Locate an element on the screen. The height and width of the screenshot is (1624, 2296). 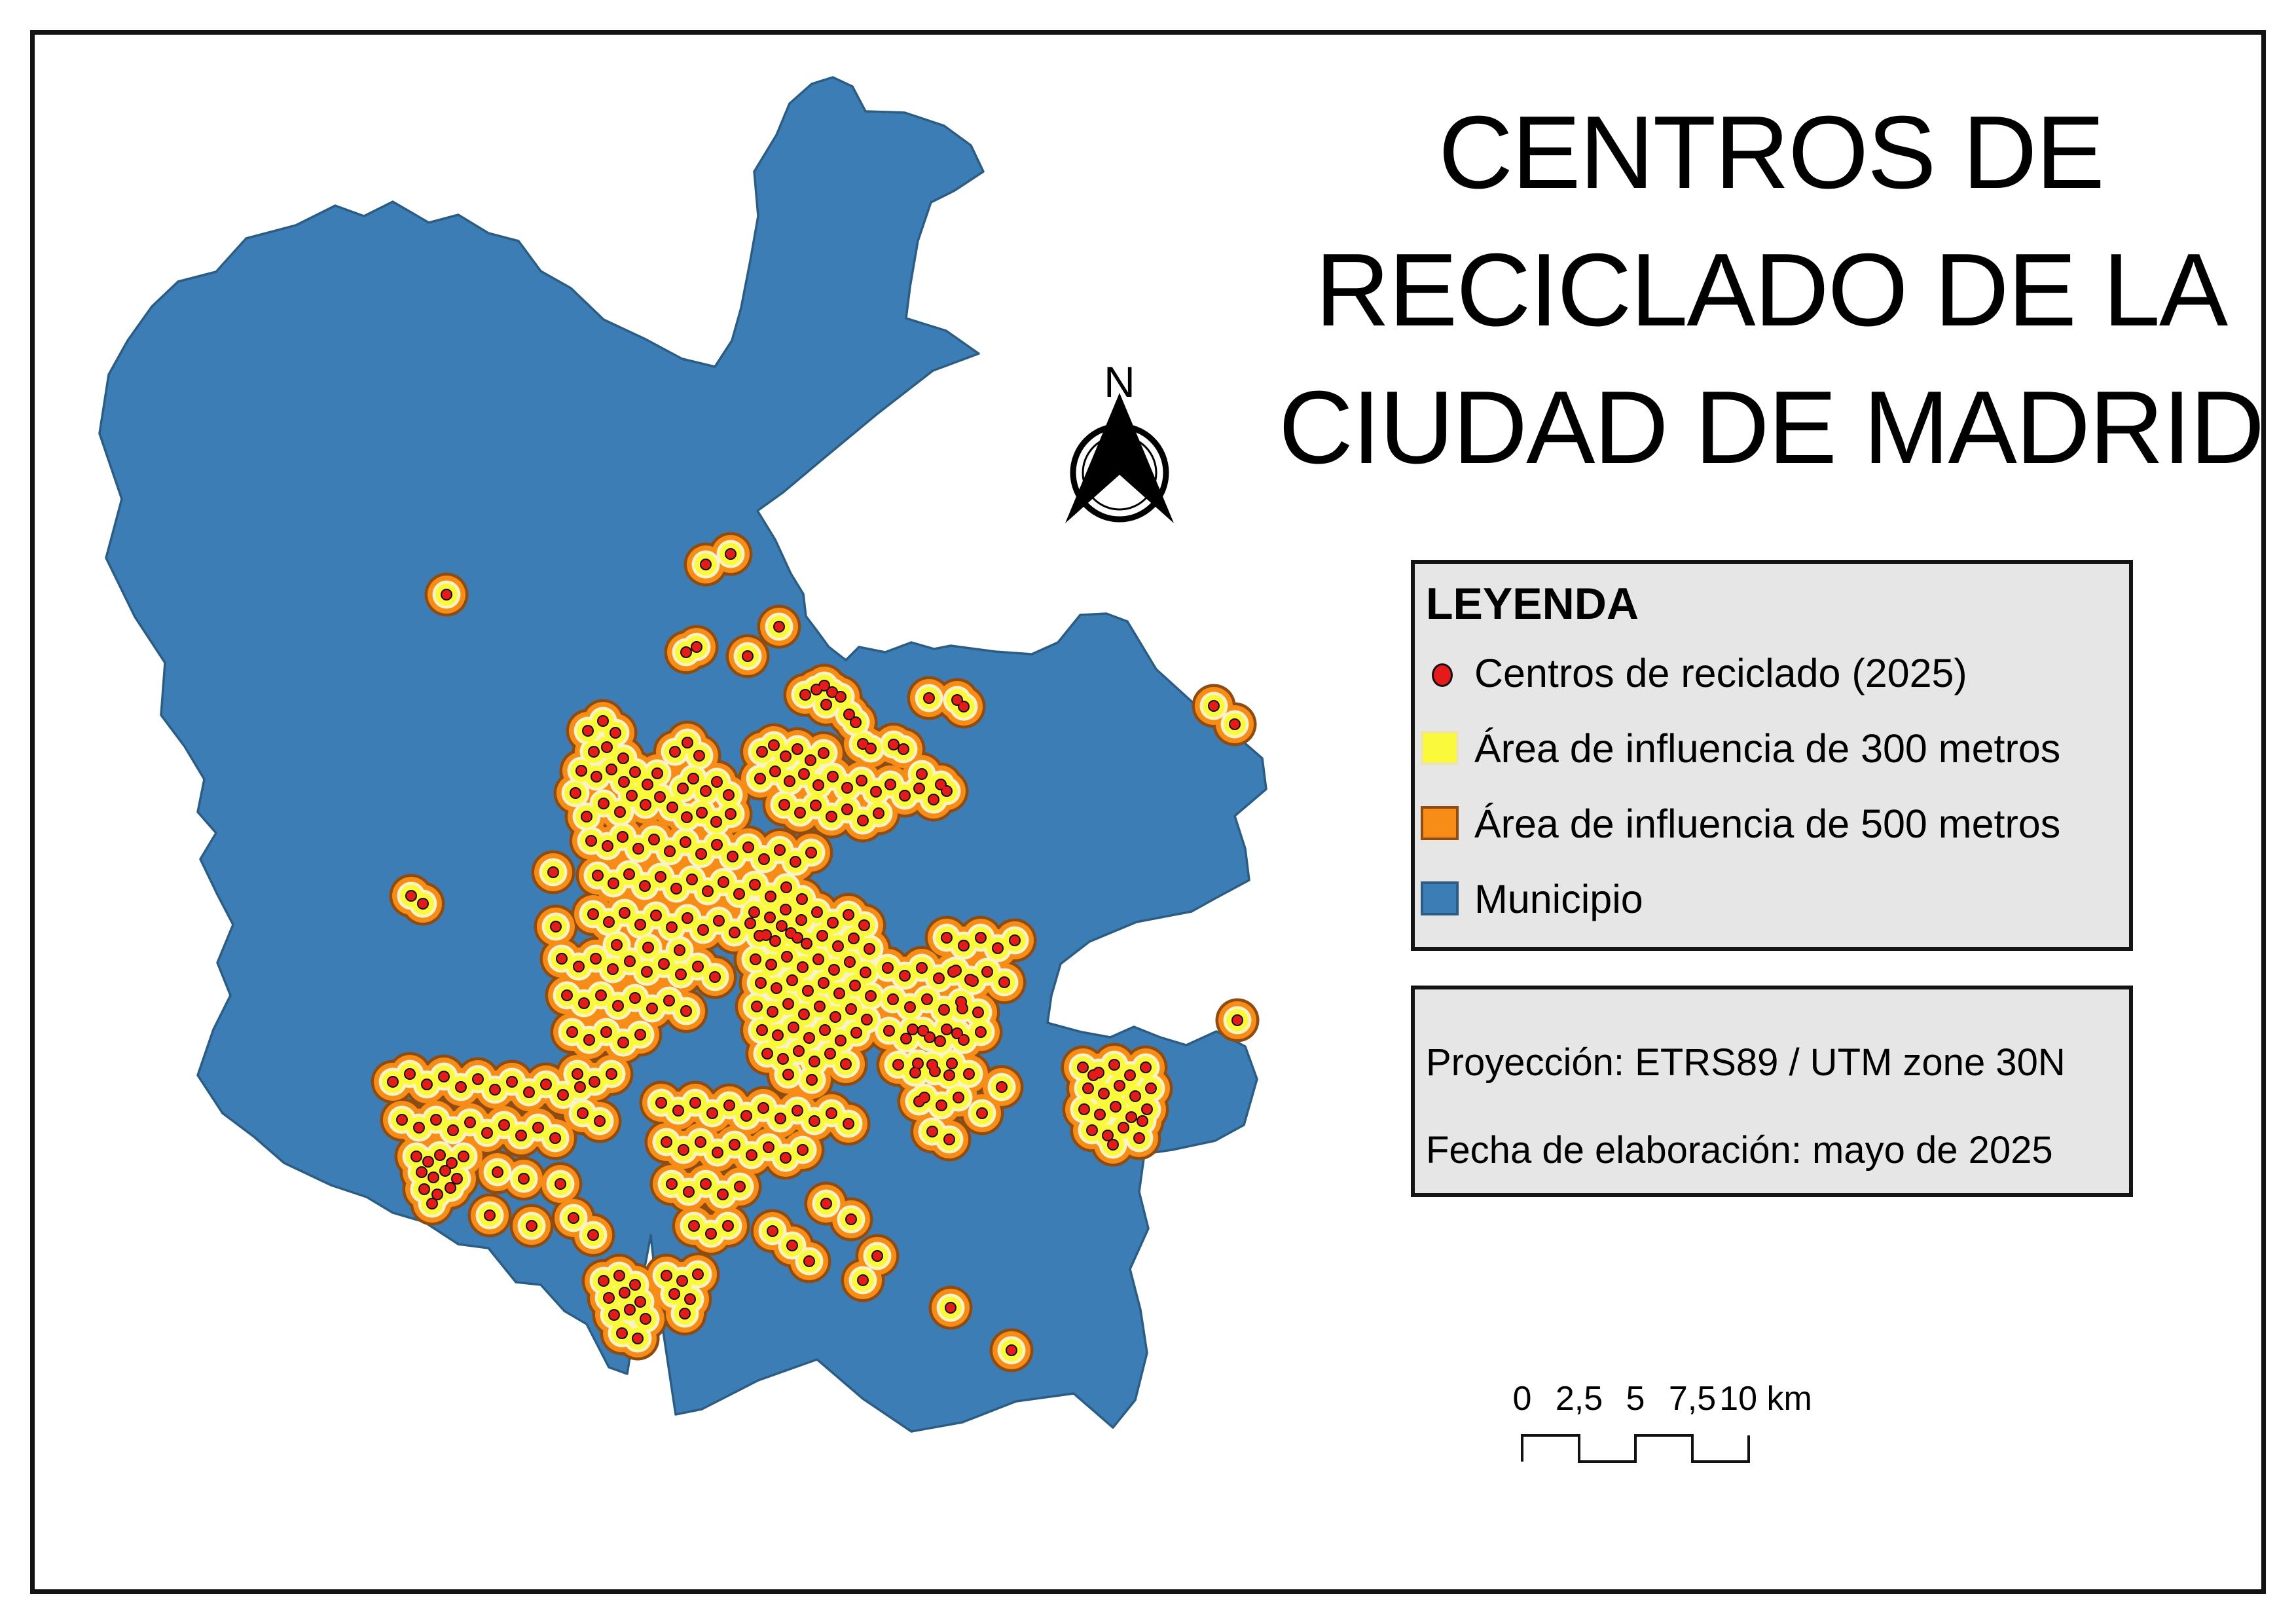
legend-item-buffer-300: Área de influencia de 300 metros is located at coordinates (1772, 749).